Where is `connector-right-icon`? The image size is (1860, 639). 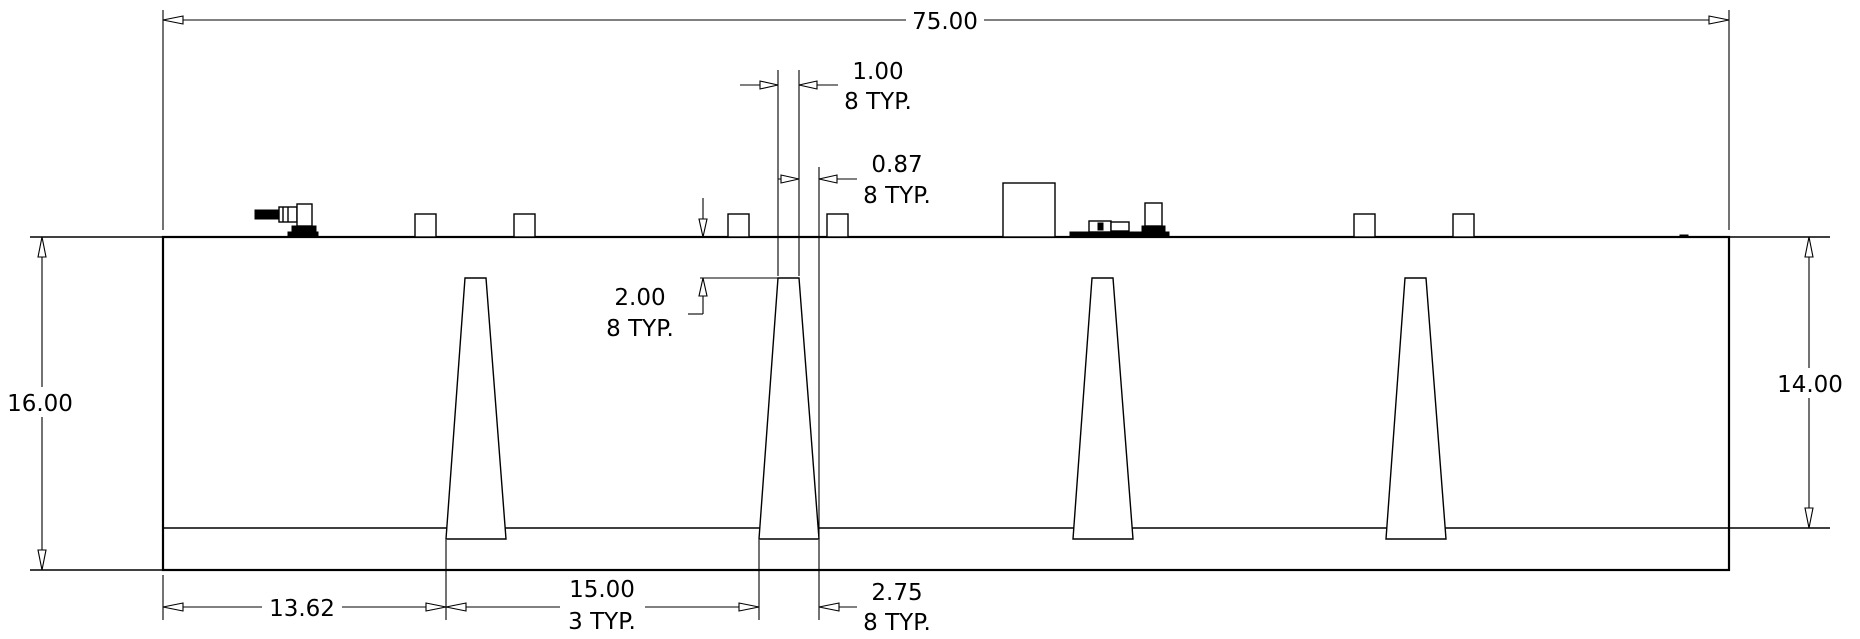
connector-right-icon is located at coordinates (1119, 219).